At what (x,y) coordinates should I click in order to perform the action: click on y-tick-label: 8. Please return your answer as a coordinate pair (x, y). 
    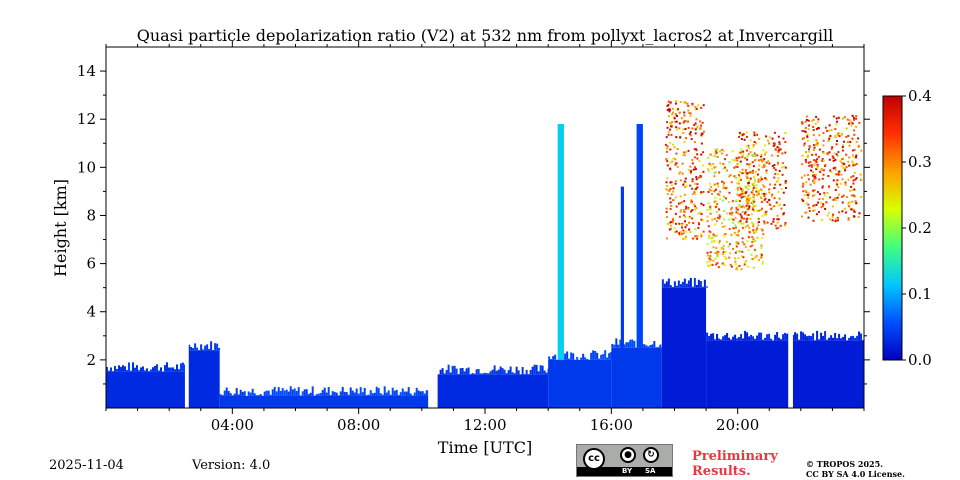
    Looking at the image, I should click on (91, 215).